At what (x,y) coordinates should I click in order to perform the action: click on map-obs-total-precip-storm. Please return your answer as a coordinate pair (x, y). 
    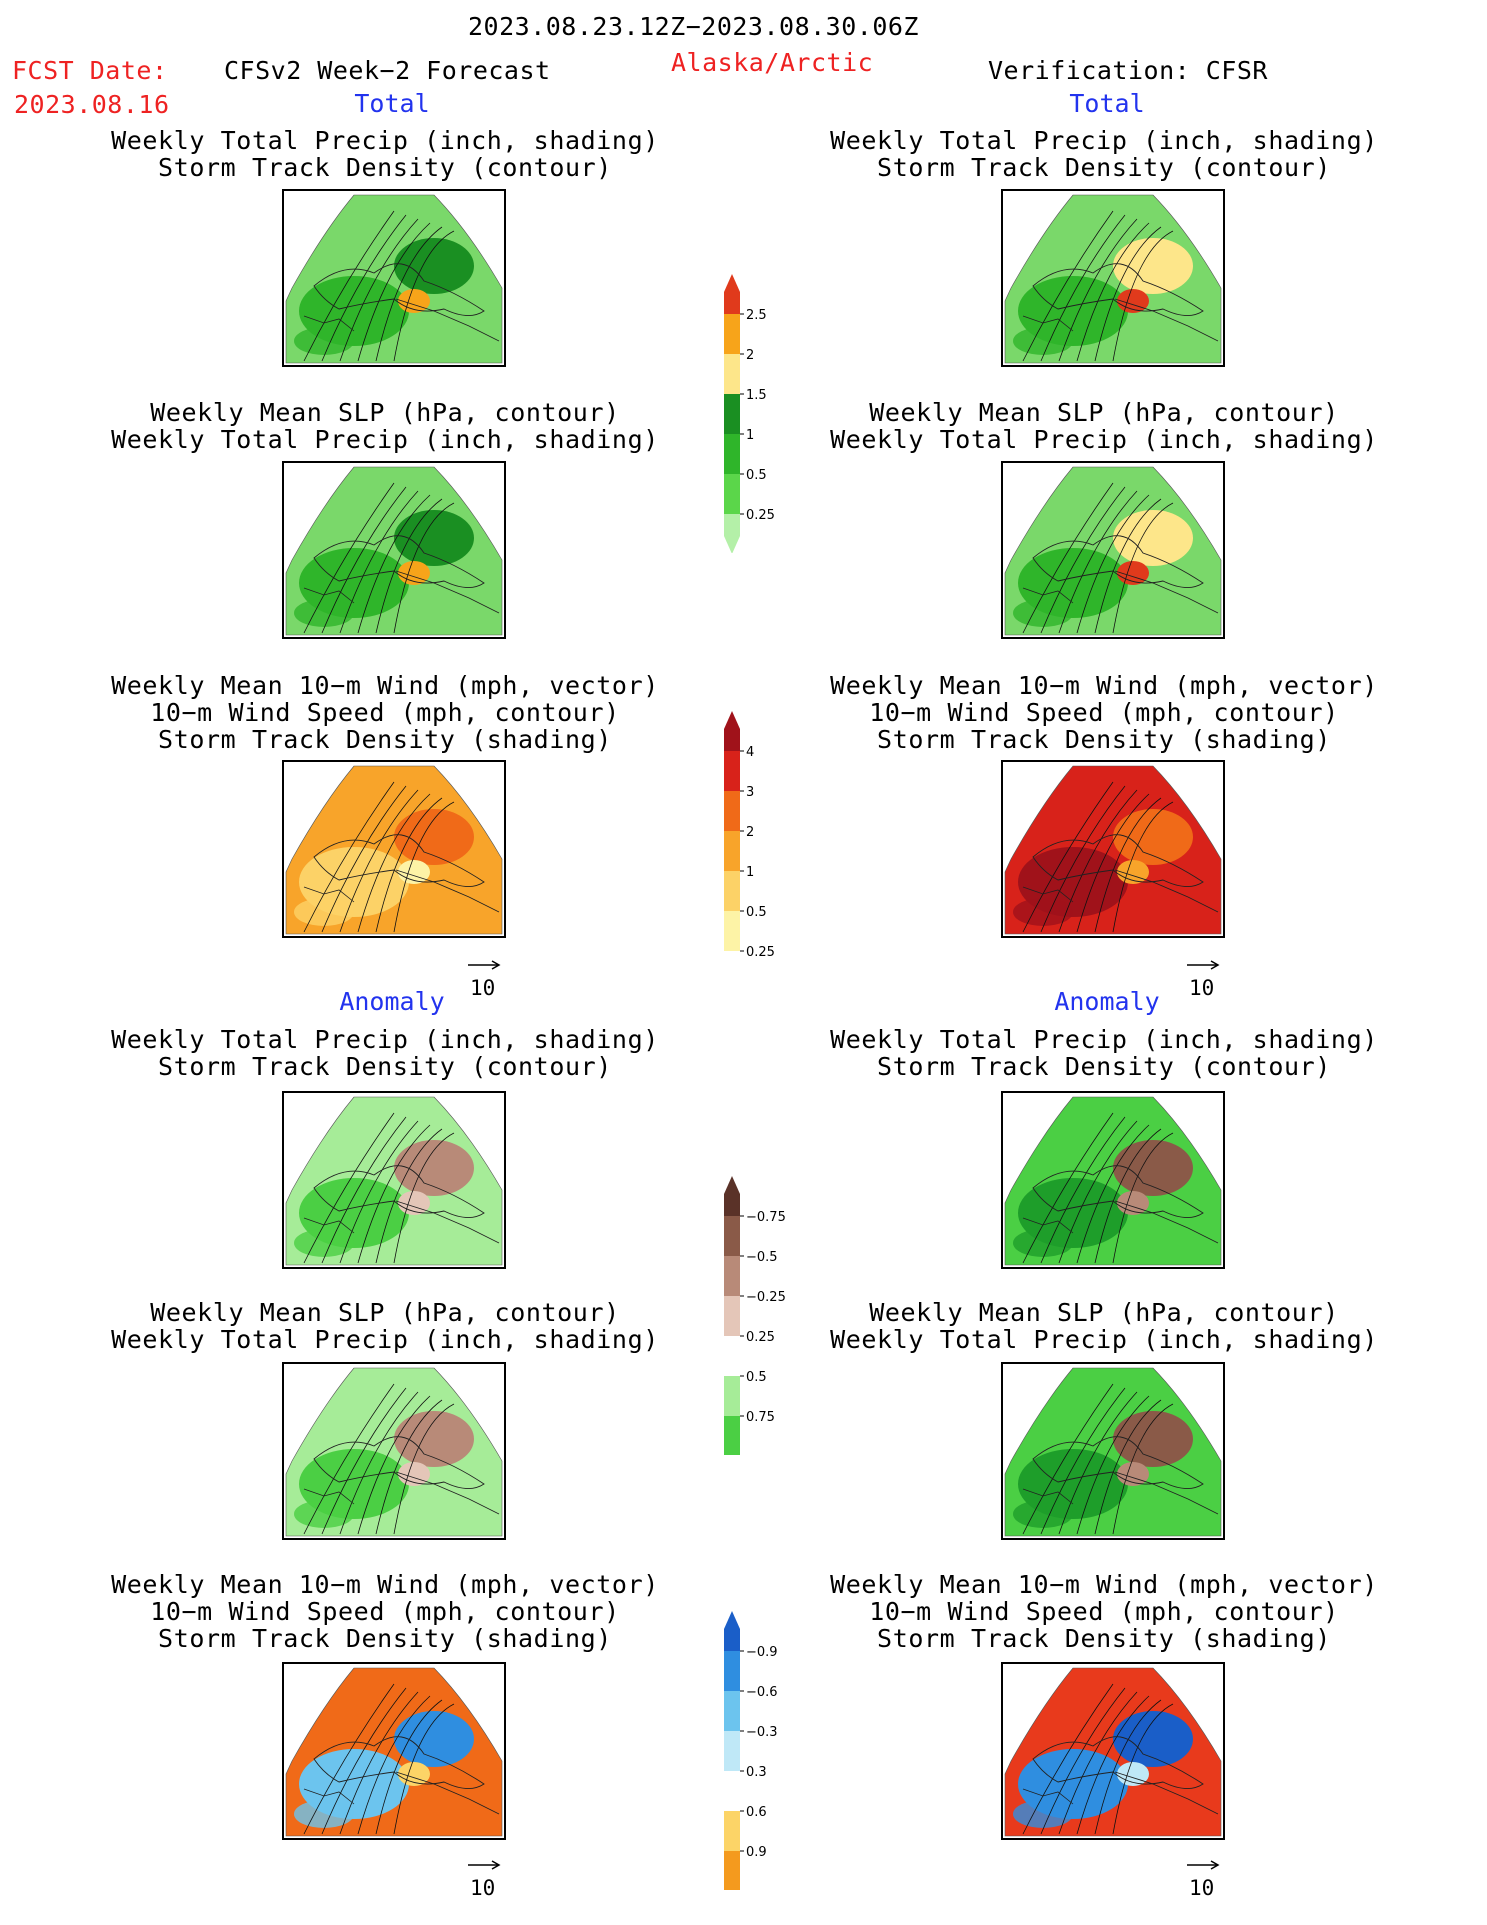
    Looking at the image, I should click on (1113, 278).